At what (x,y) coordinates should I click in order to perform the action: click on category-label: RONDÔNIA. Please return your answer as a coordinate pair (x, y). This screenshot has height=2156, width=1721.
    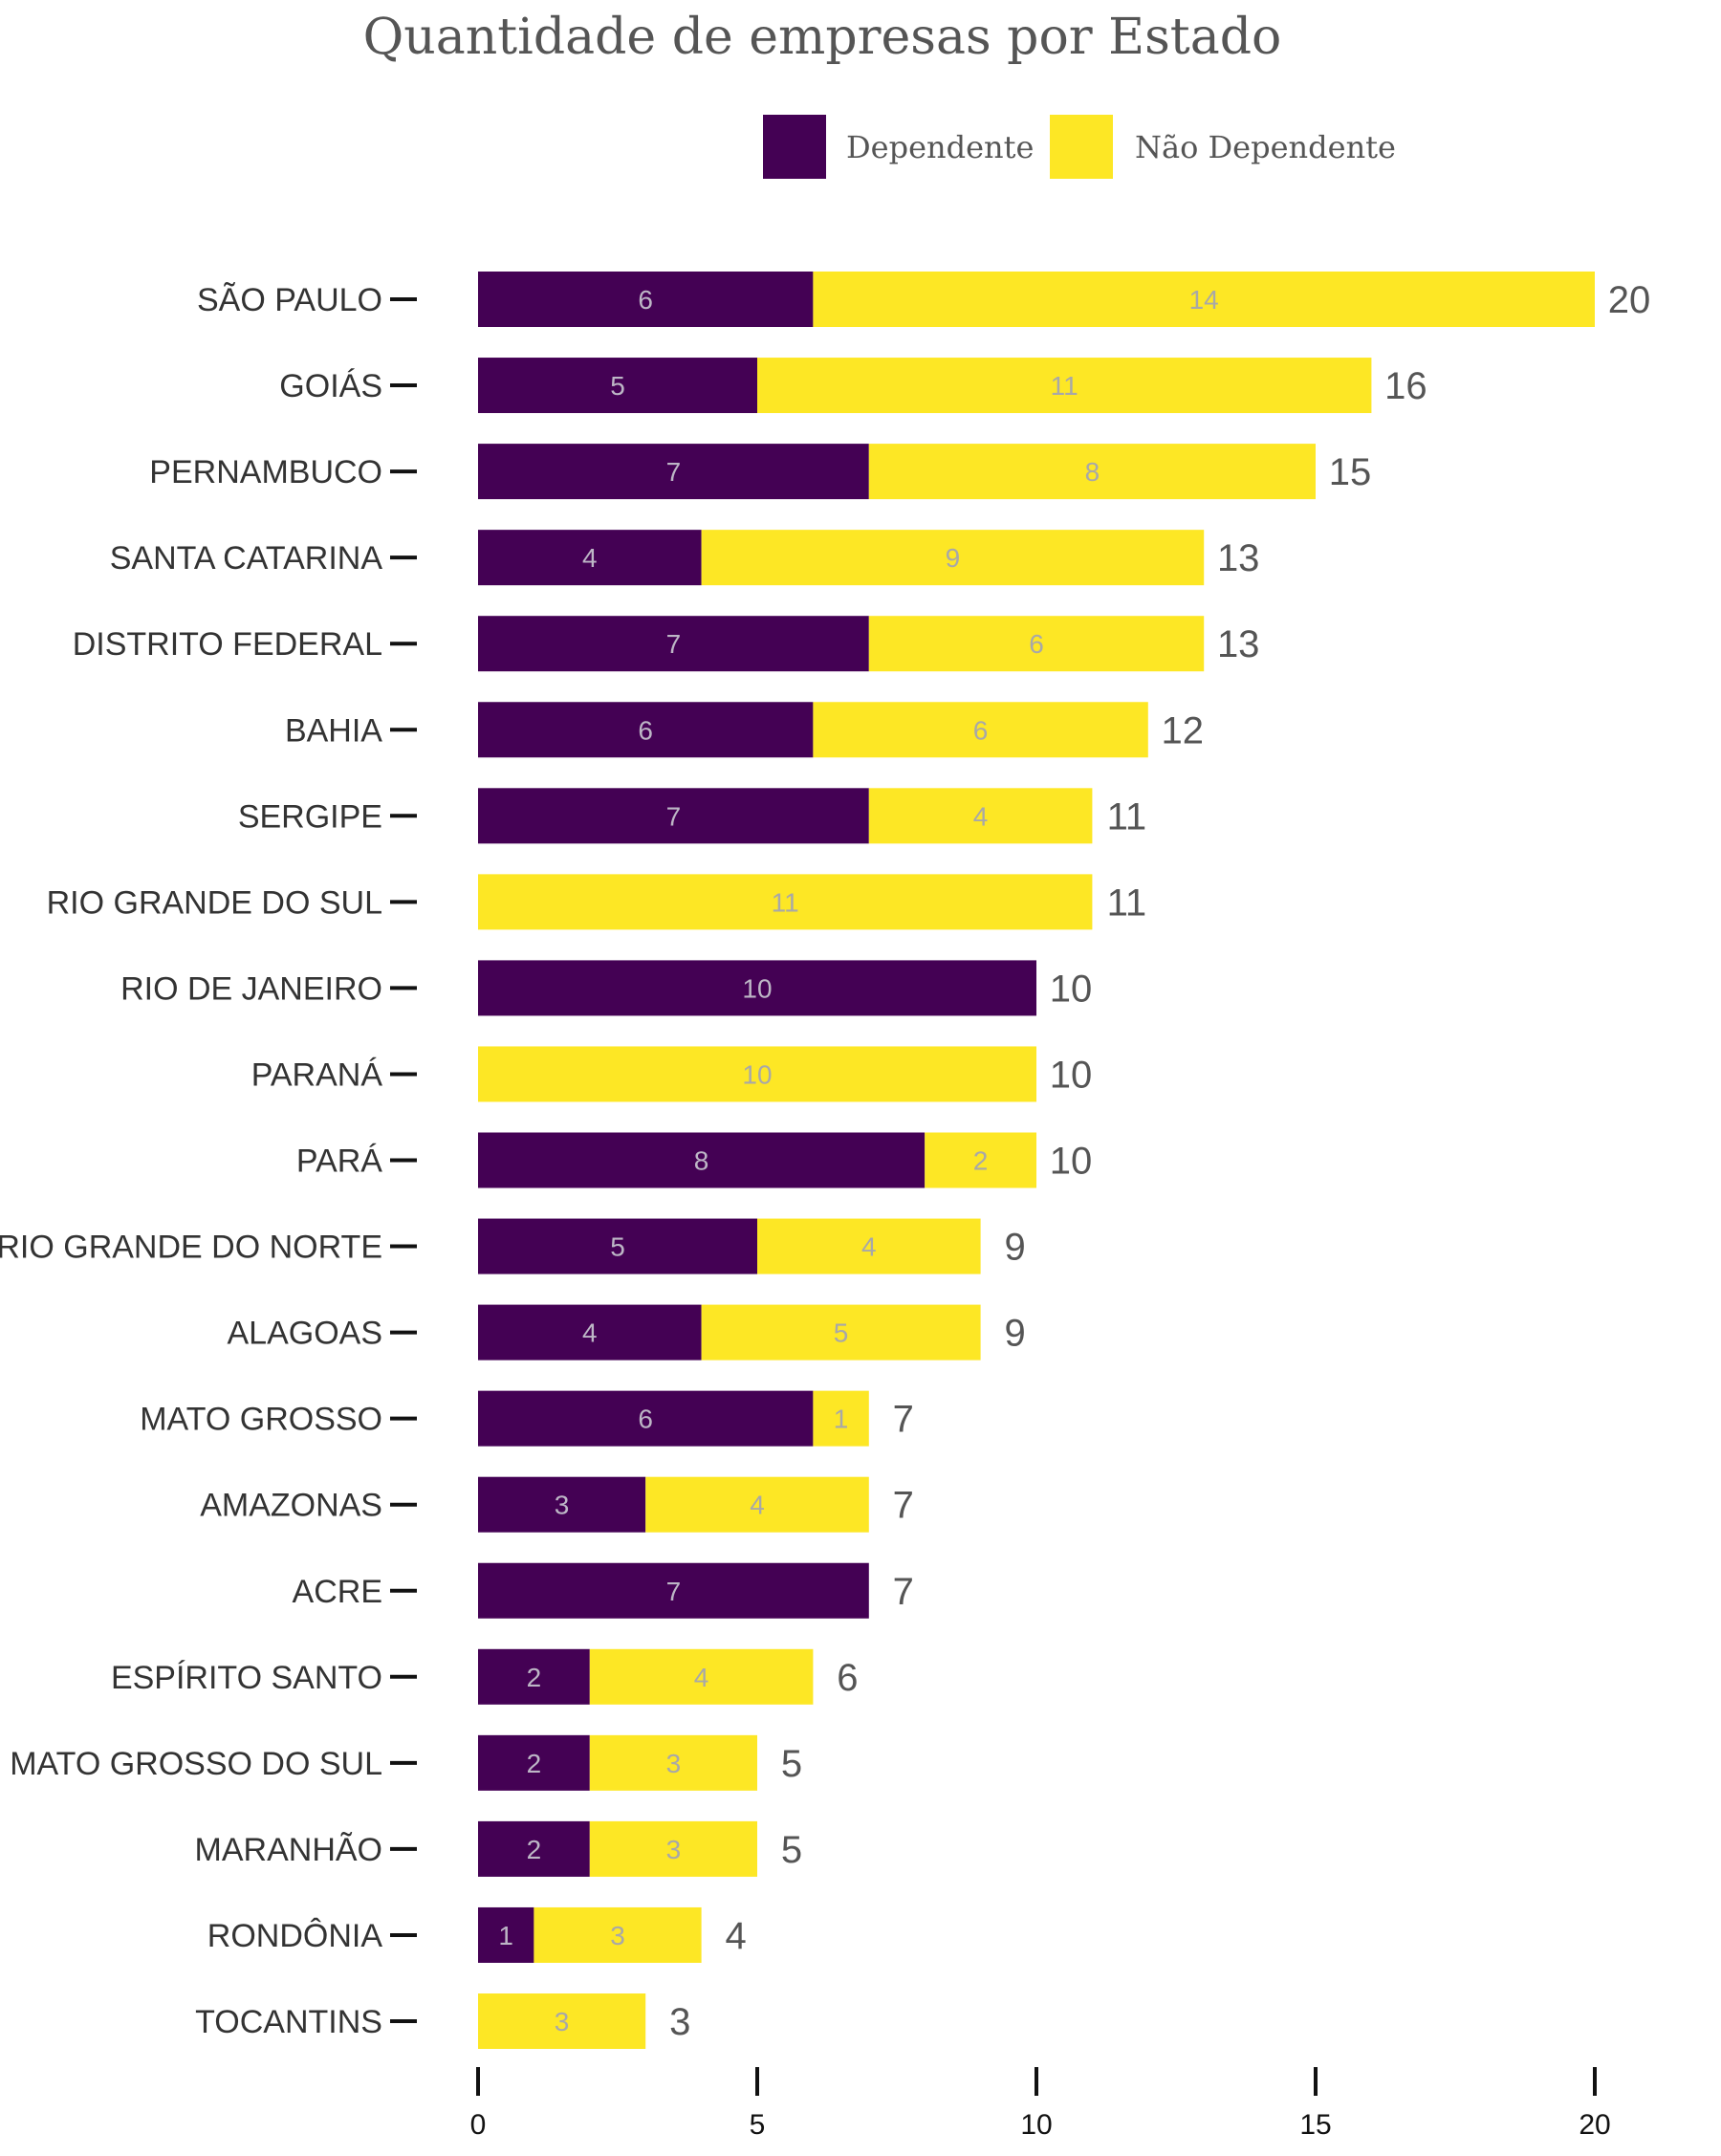
    Looking at the image, I should click on (295, 1936).